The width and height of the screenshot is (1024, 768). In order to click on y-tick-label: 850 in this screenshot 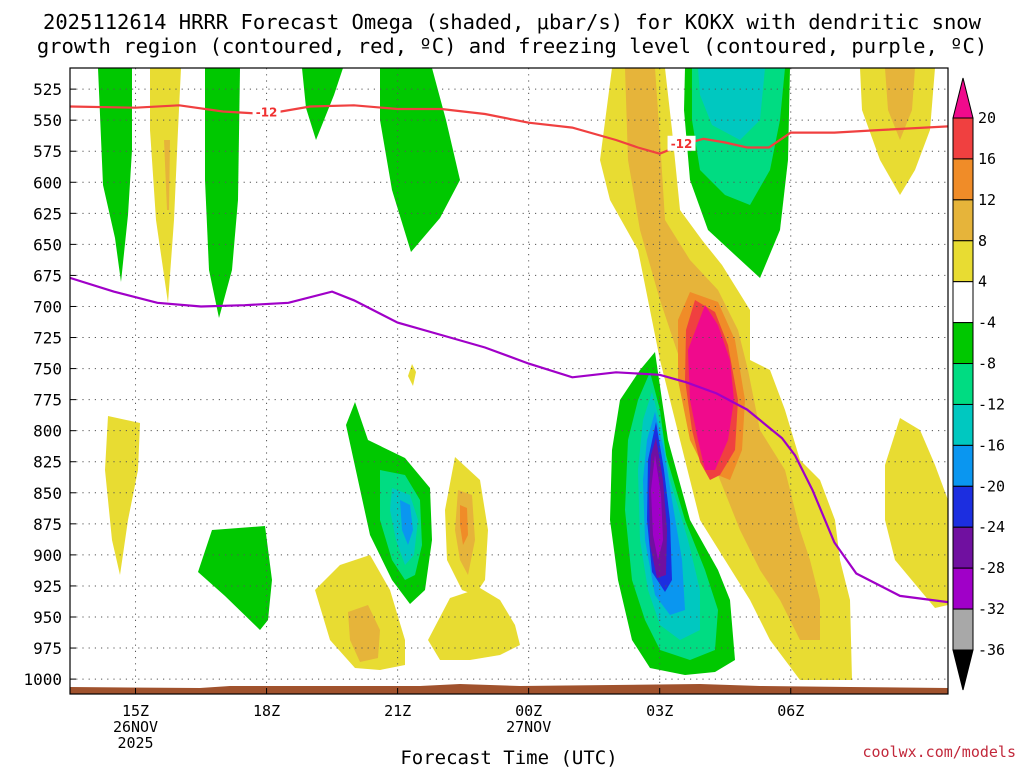, I will do `click(47, 493)`.